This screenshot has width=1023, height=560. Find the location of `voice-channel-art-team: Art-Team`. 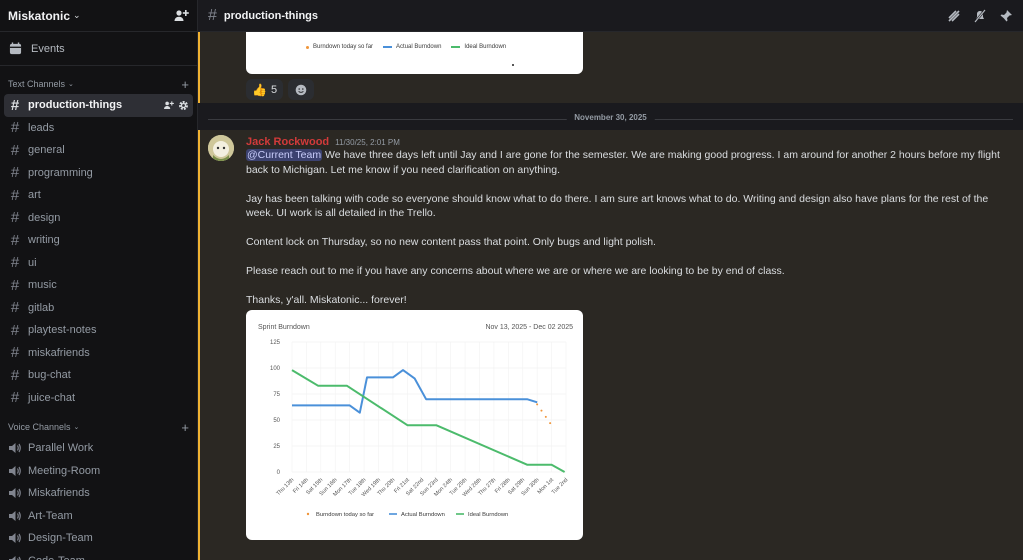

voice-channel-art-team: Art-Team is located at coordinates (98, 516).